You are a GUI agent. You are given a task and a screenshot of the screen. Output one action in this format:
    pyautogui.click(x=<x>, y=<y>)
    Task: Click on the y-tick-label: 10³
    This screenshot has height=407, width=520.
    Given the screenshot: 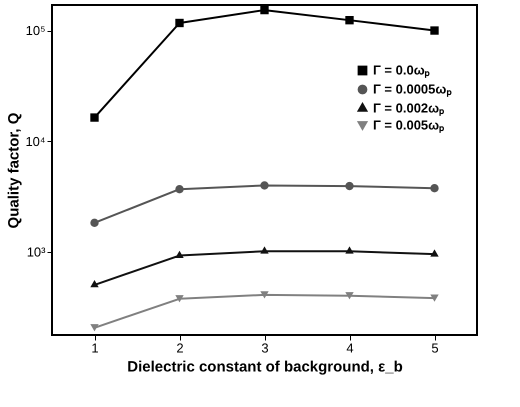 What is the action you would take?
    pyautogui.click(x=36, y=252)
    